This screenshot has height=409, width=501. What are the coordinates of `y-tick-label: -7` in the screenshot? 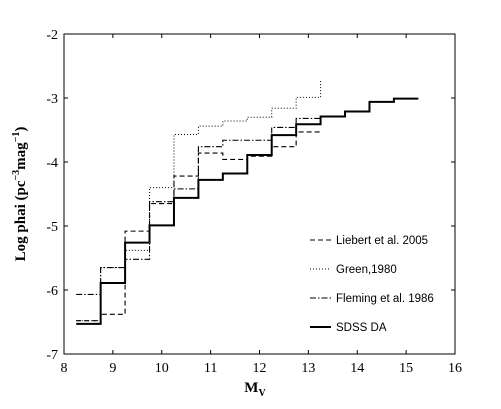 It's located at (52, 355).